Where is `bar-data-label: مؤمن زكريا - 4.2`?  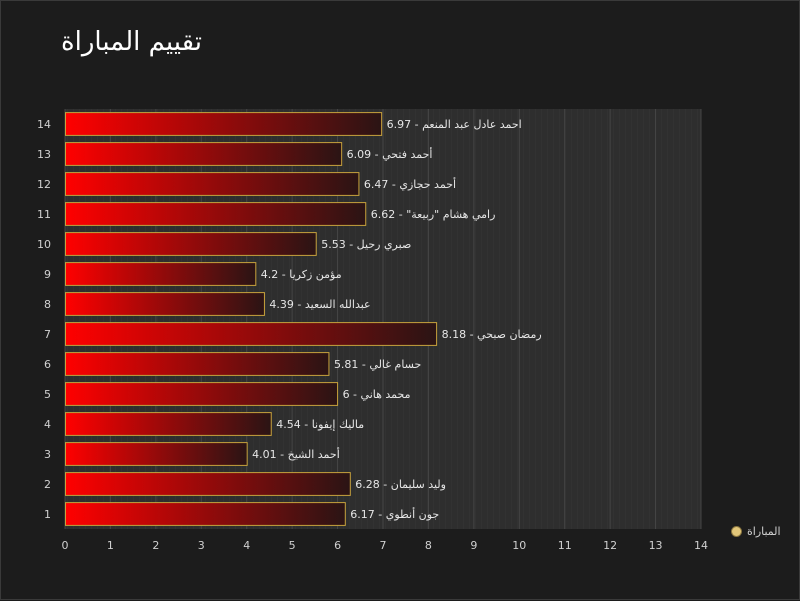 bar-data-label: مؤمن زكريا - 4.2 is located at coordinates (301, 274).